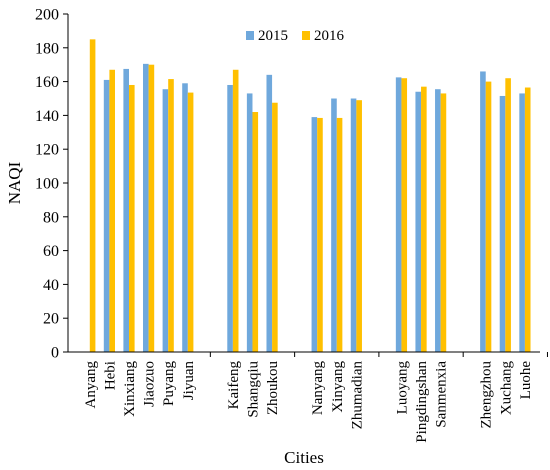 The width and height of the screenshot is (550, 470). What do you see at coordinates (51, 285) in the screenshot?
I see `y-tick-label: 40` at bounding box center [51, 285].